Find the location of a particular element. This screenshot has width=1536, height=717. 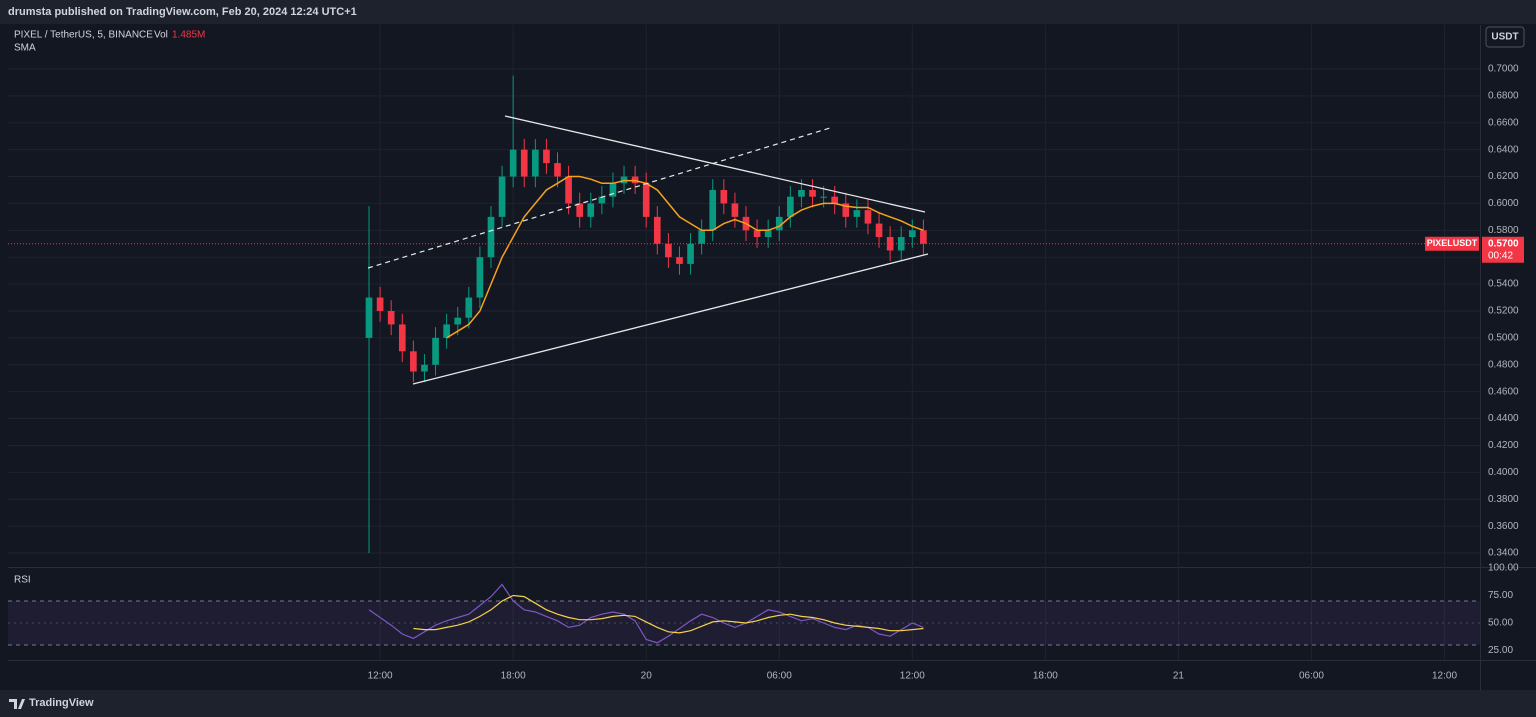

volume-label: Vol is located at coordinates (161, 35).